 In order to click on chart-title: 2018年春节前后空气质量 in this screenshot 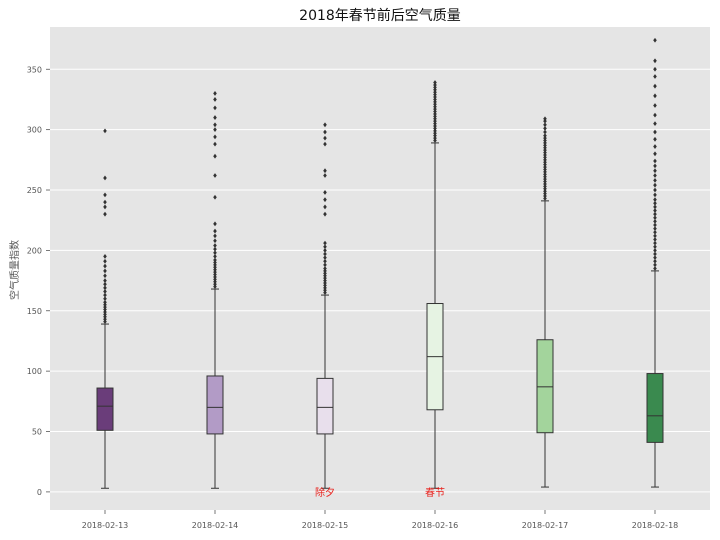, I will do `click(380, 15)`.